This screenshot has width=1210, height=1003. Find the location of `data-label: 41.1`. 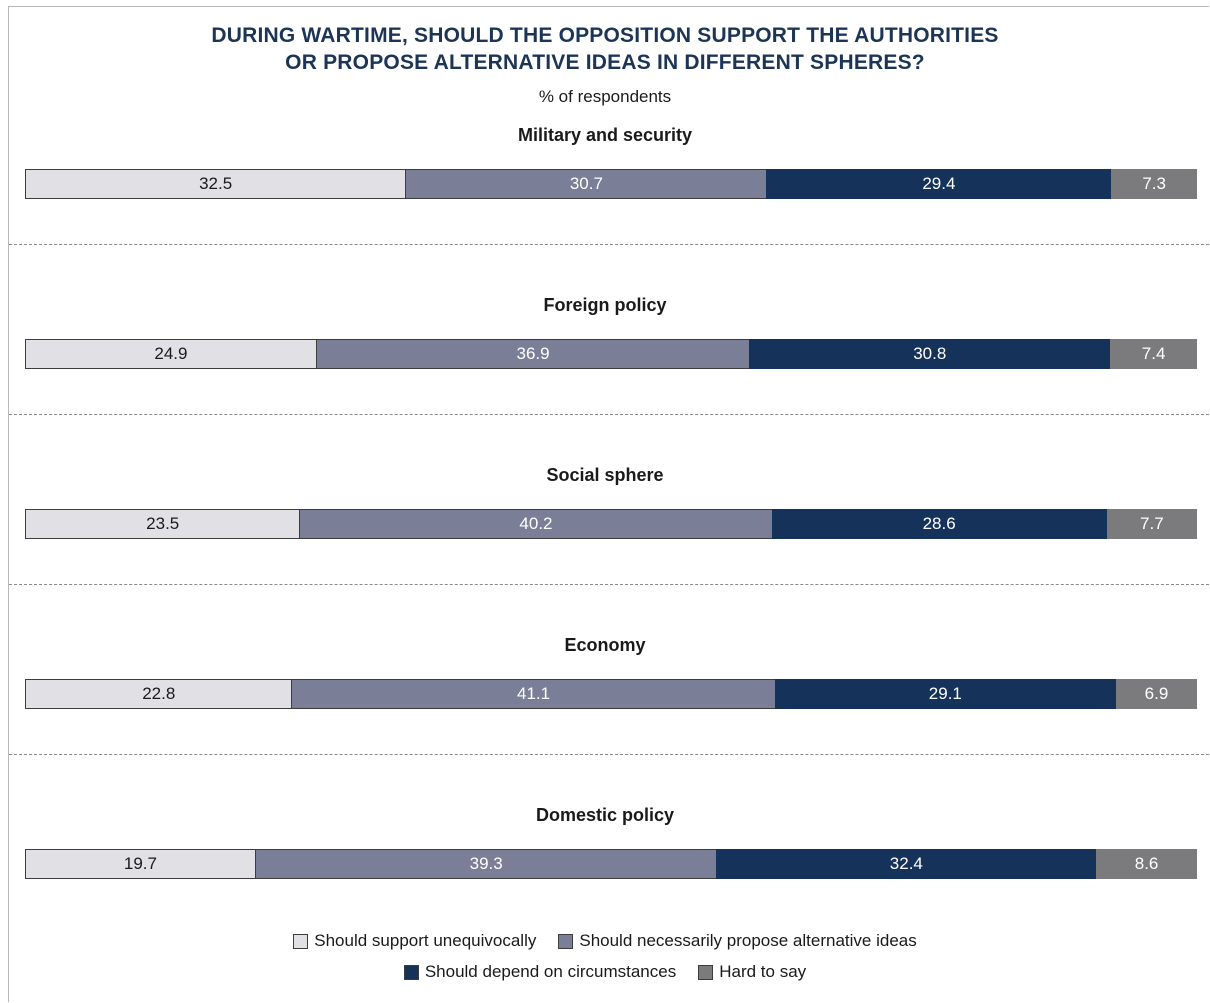

data-label: 41.1 is located at coordinates (534, 693).